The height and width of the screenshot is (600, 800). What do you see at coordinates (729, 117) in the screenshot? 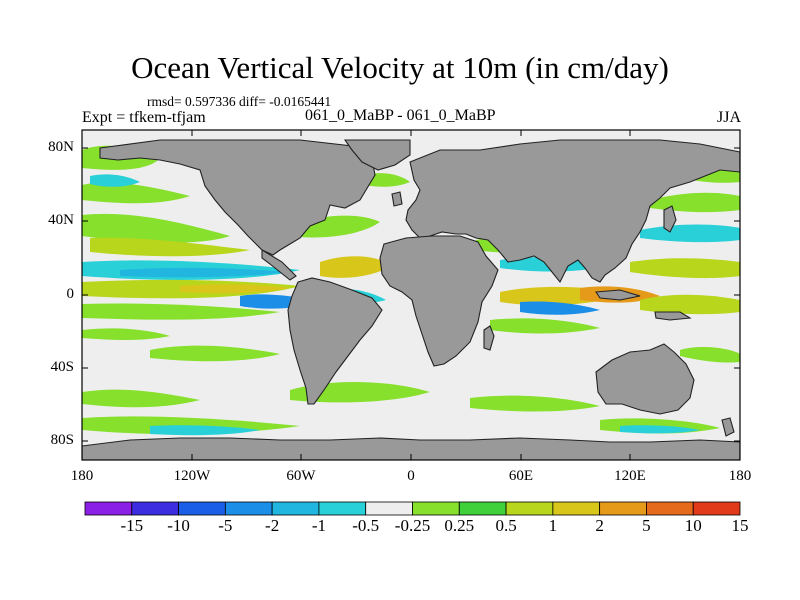
I see `season-label: JJA` at bounding box center [729, 117].